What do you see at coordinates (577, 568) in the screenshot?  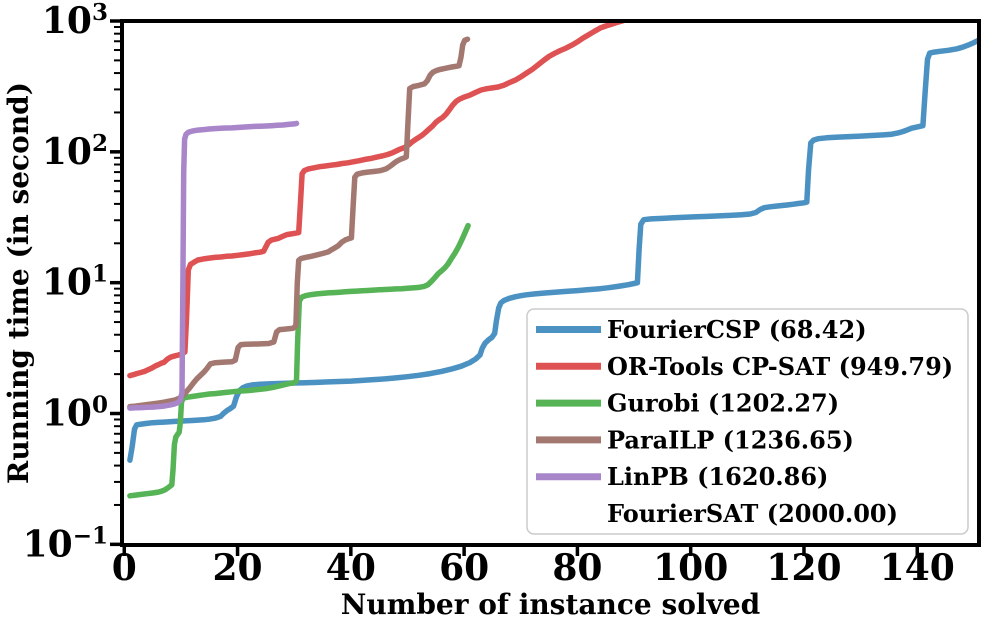 I see `x-tick-label-80: 80` at bounding box center [577, 568].